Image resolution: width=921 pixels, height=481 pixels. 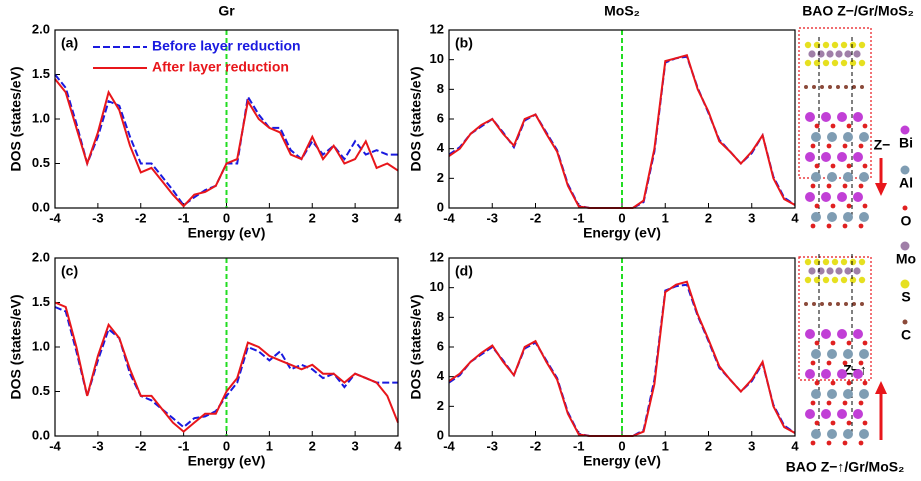 I want to click on chart-title: MoS₂, so click(x=622, y=11).